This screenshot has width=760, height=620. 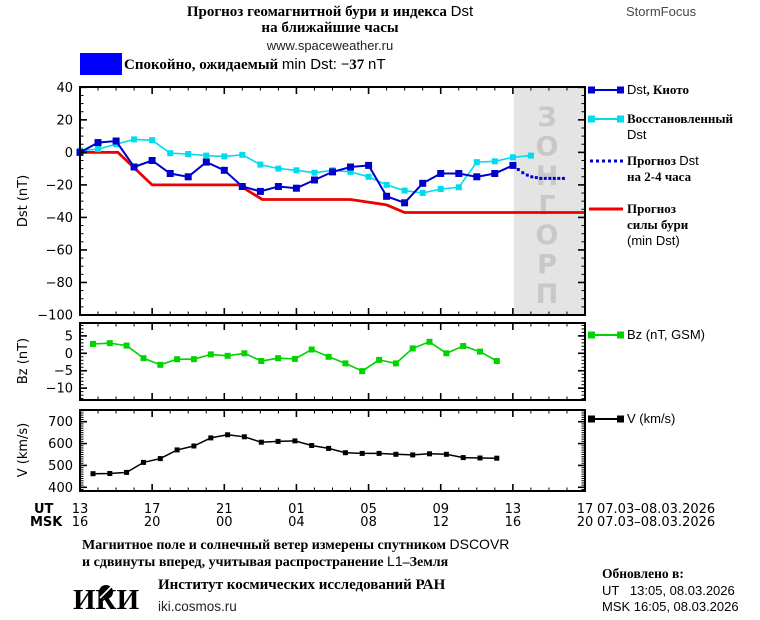 I want to click on ut-tick-label: 05, so click(x=368, y=509).